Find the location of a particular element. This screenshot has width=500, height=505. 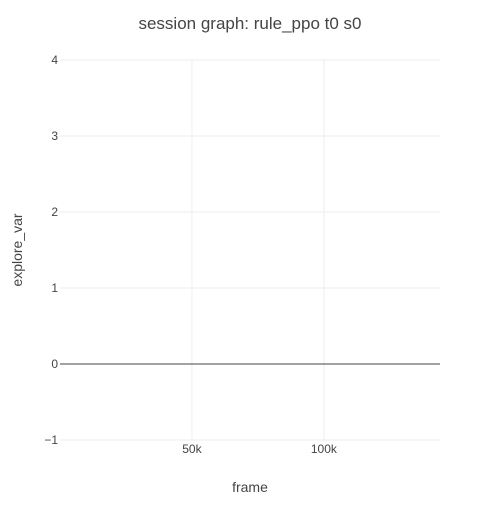

y-tick-label: 4 is located at coordinates (54, 60).